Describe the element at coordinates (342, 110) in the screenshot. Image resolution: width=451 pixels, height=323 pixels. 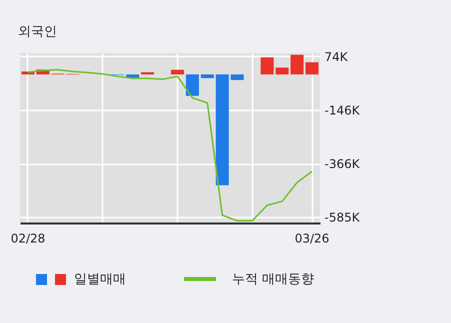
I see `y-tick-label: -146K` at that location.